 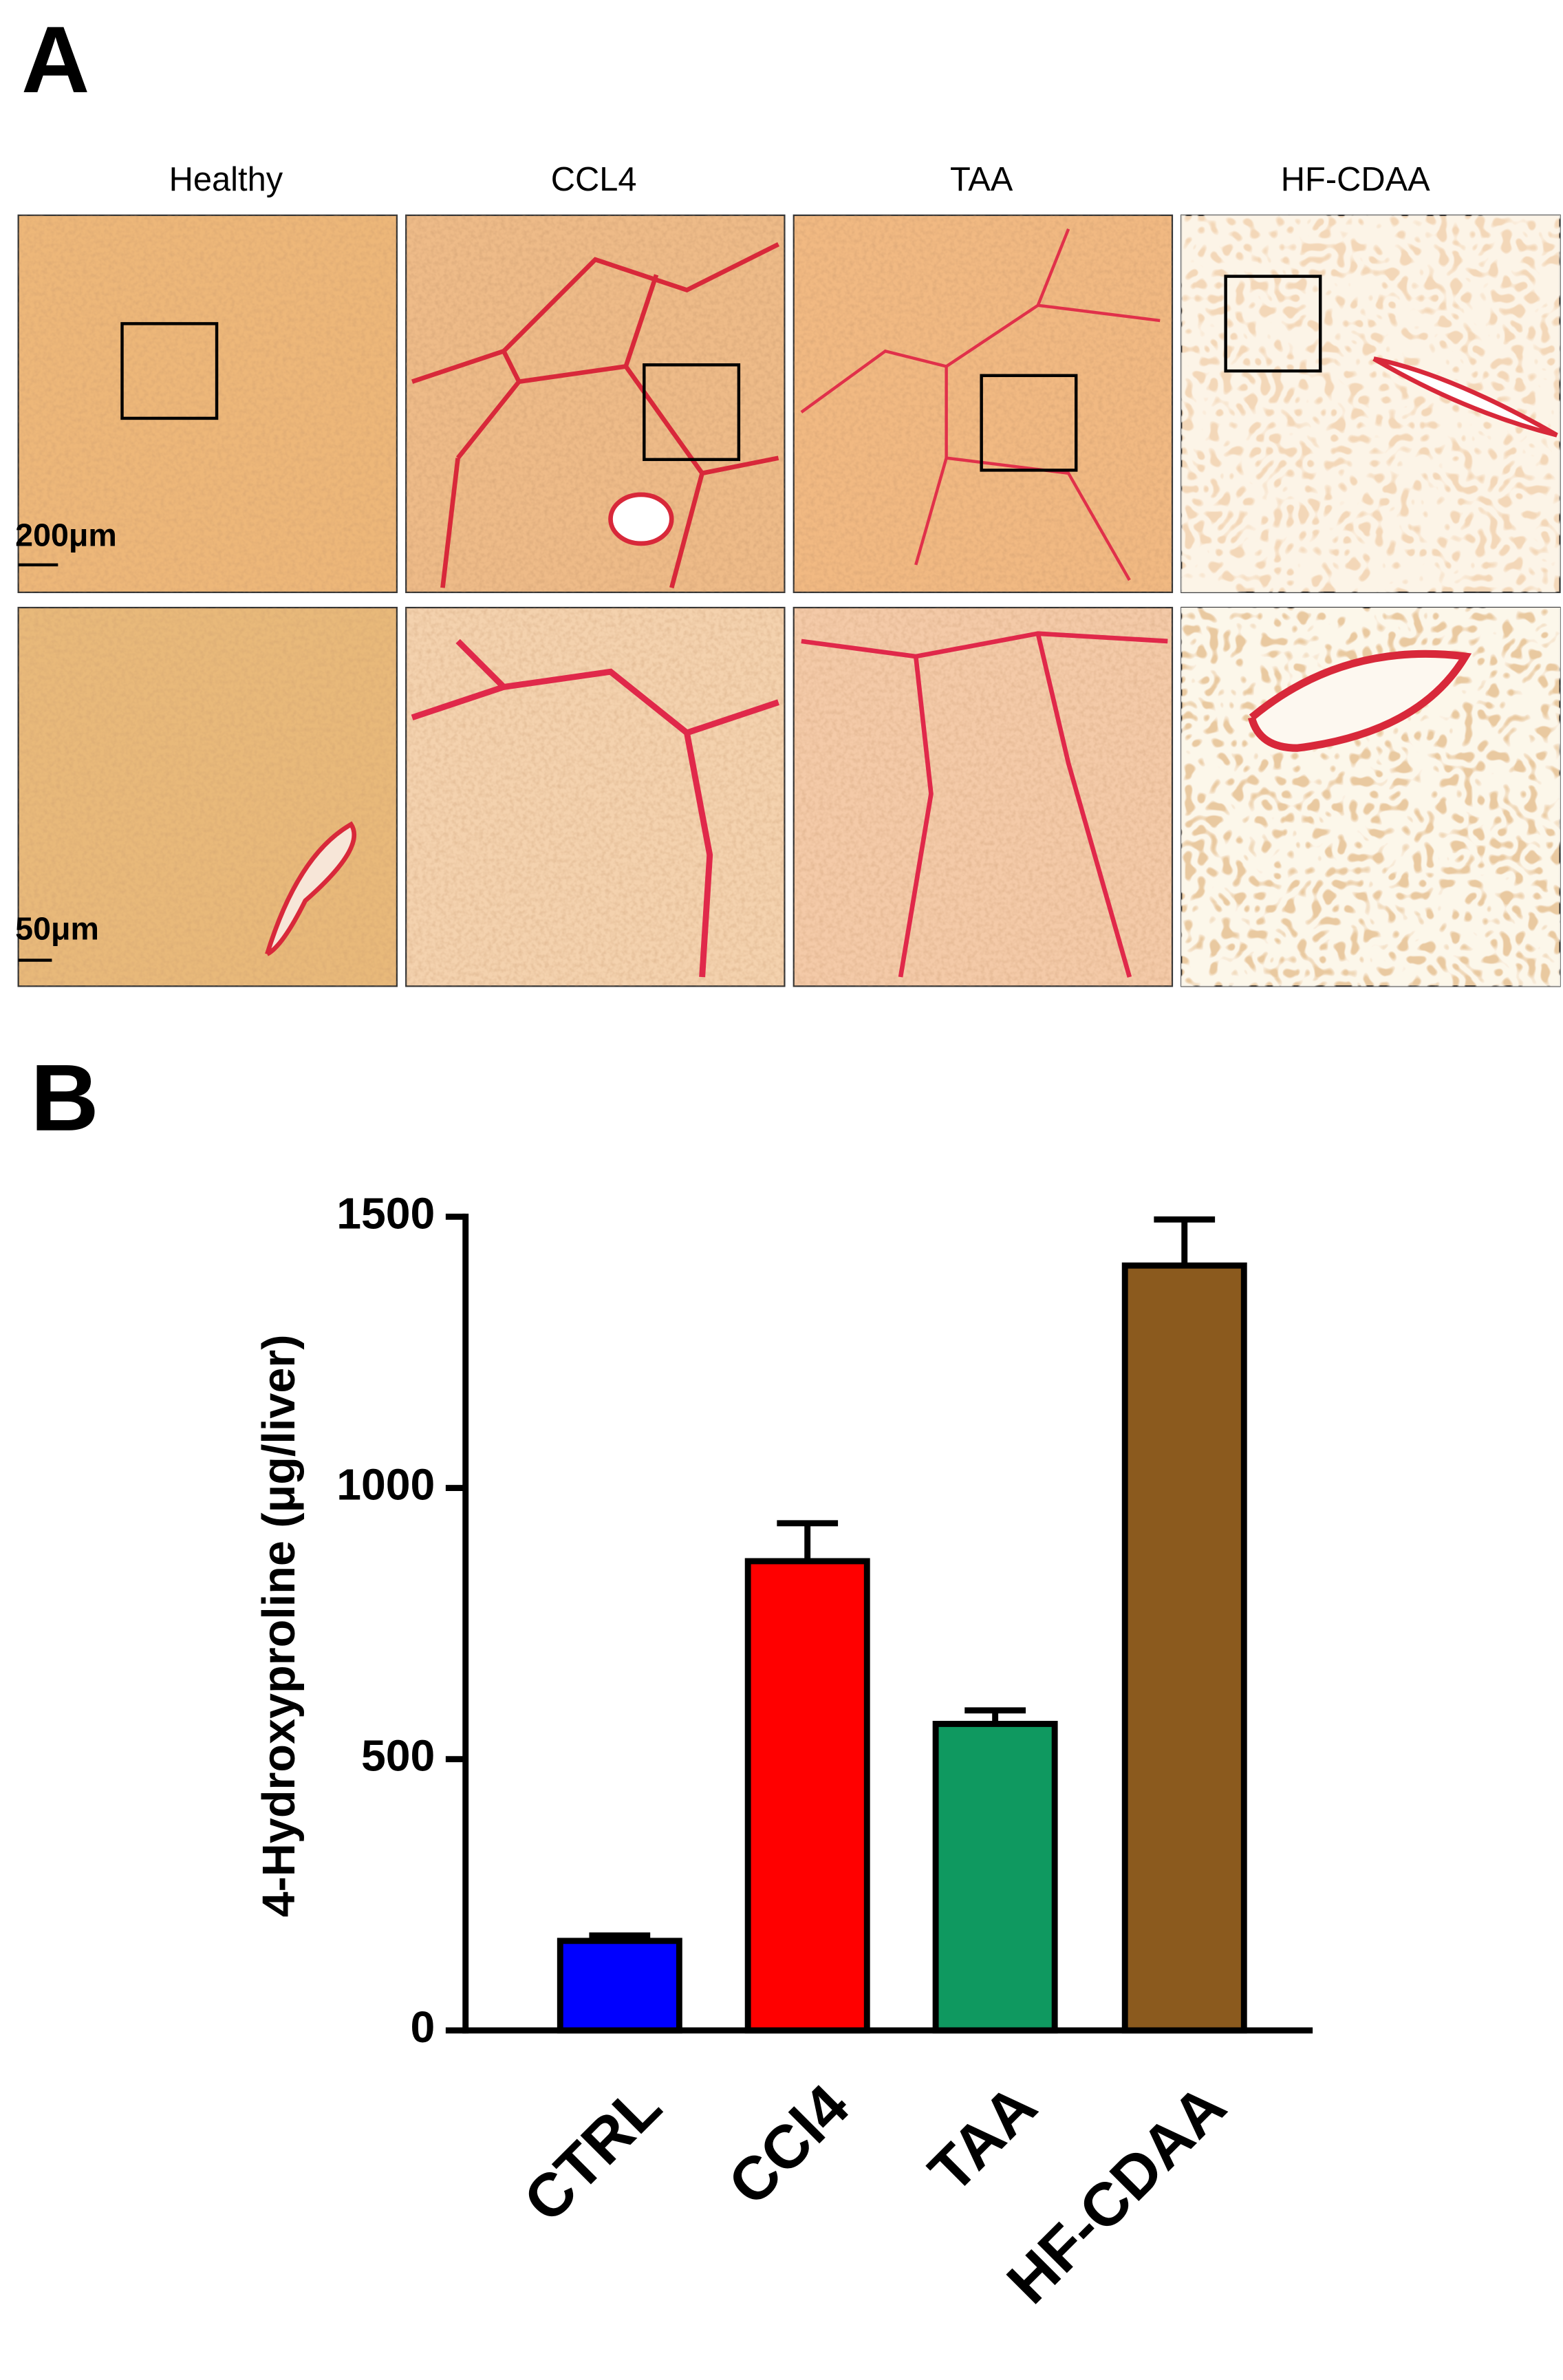 I want to click on column-title: Healthy, so click(x=226, y=179).